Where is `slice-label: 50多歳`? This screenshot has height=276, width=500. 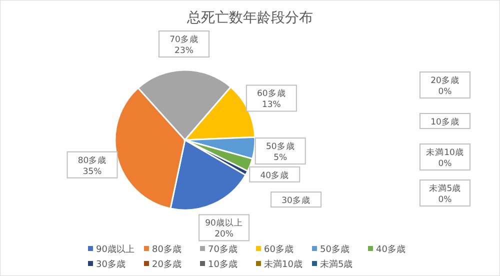
slice-label: 50多歳 is located at coordinates (280, 146).